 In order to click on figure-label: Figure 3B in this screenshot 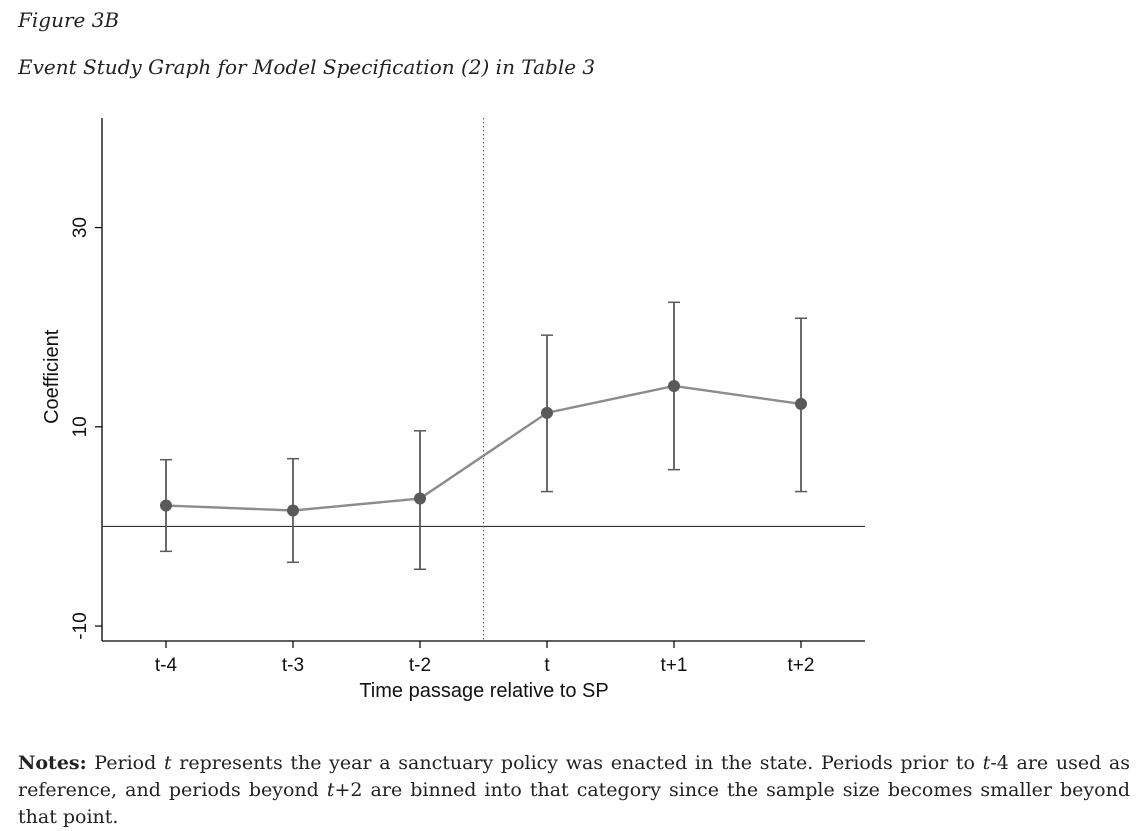, I will do `click(69, 20)`.